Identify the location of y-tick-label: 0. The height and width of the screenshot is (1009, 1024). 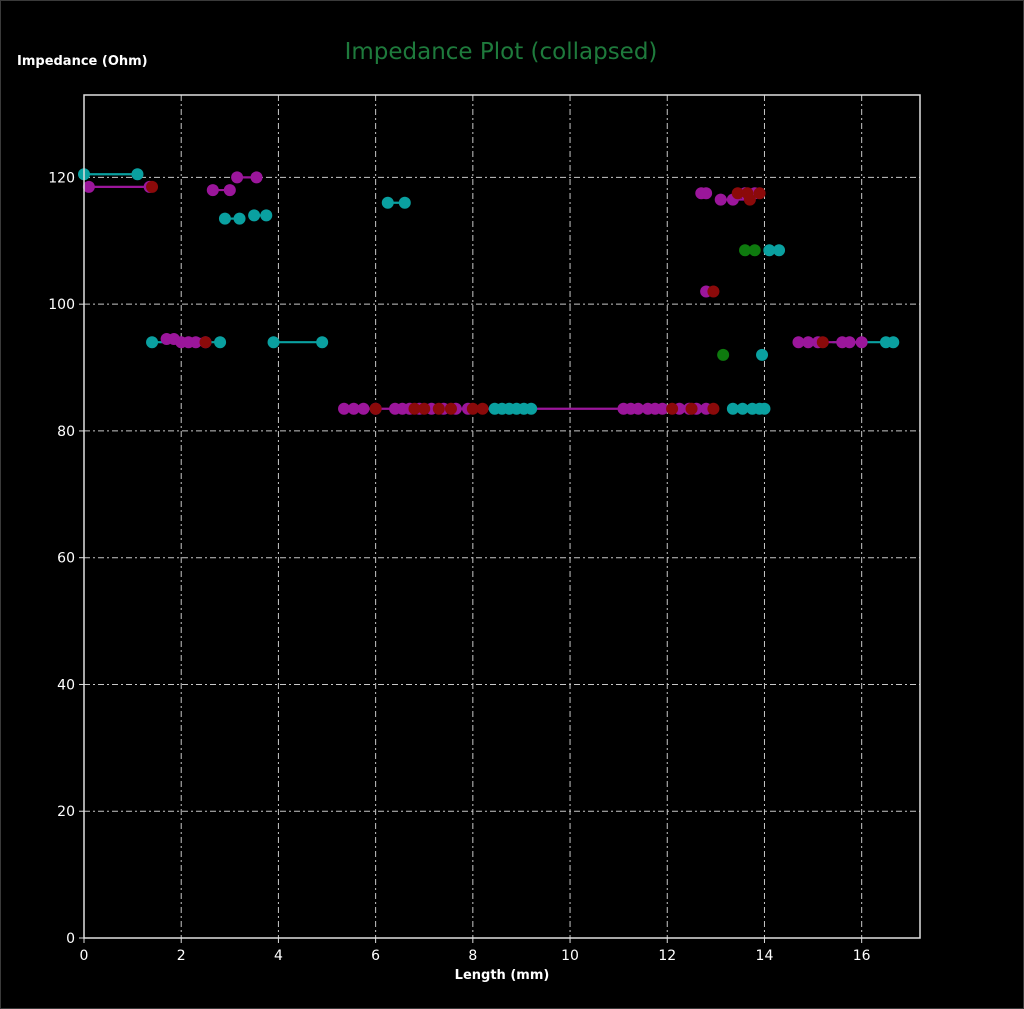
(70, 939).